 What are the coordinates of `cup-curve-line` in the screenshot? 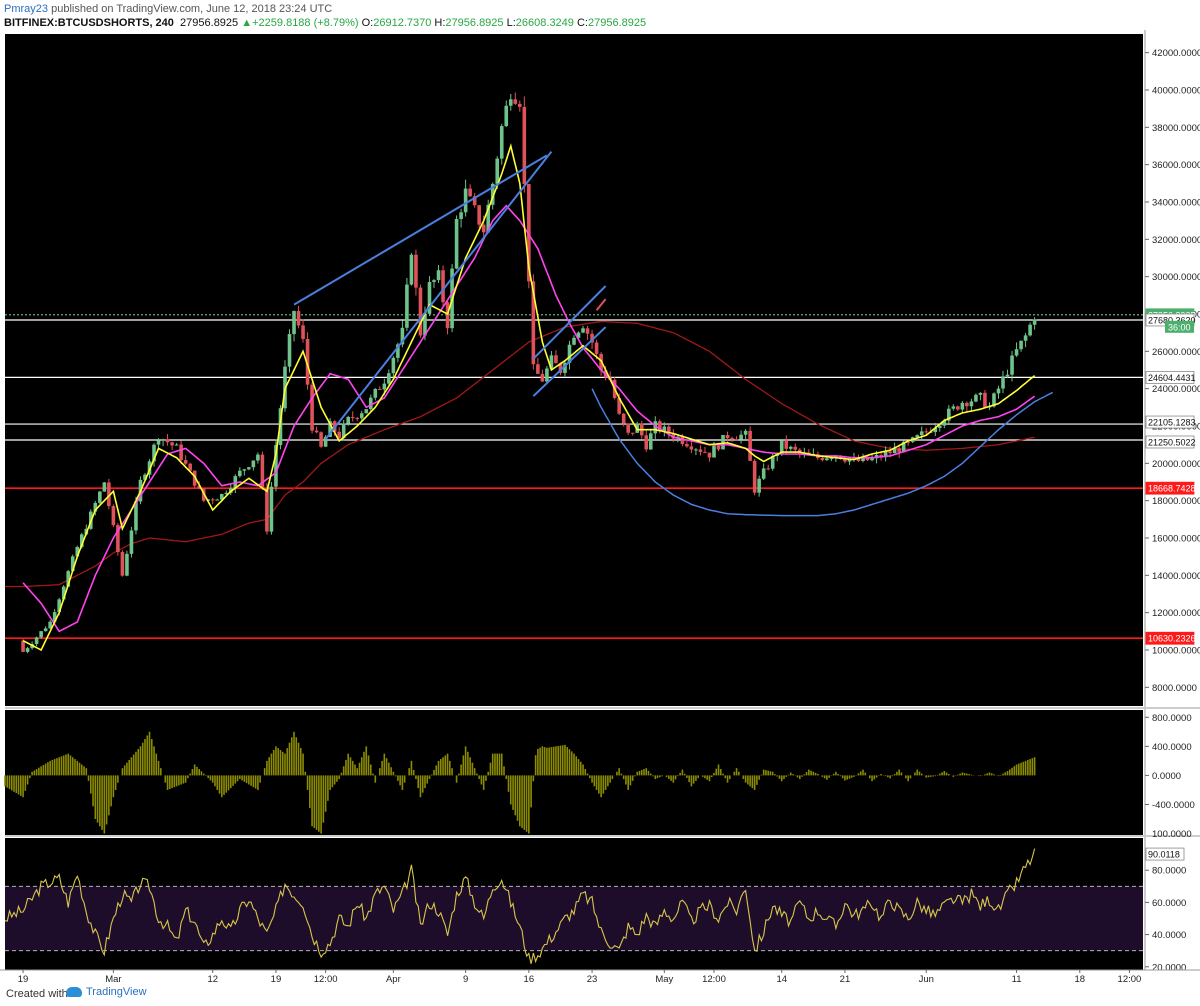 It's located at (822, 452).